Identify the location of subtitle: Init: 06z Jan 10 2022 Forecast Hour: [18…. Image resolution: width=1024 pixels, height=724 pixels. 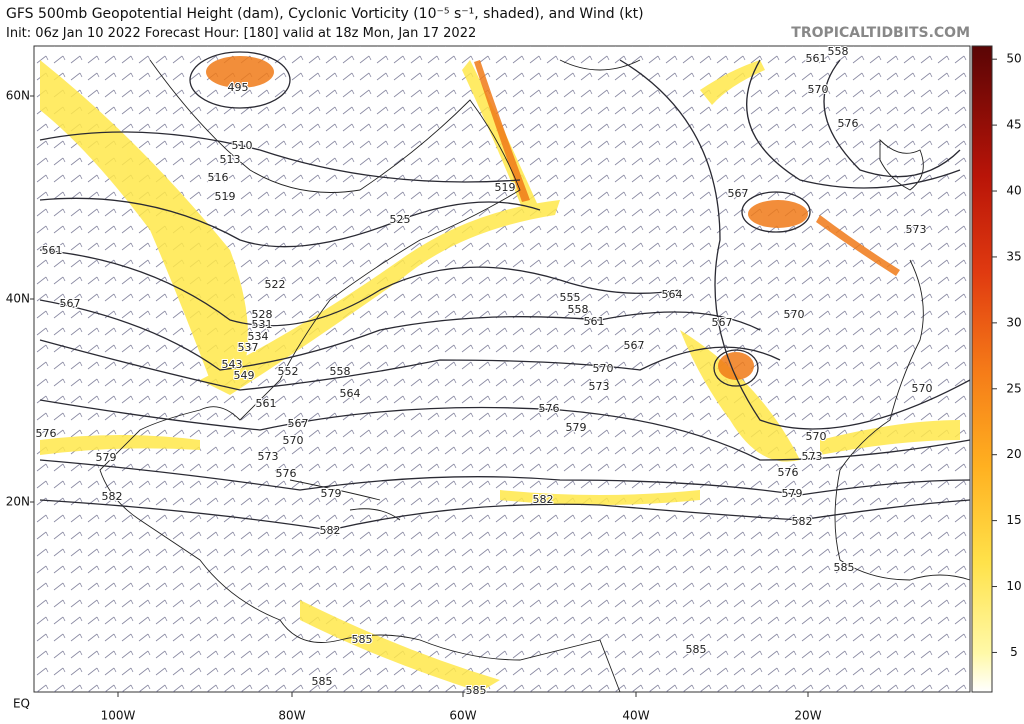
(241, 33).